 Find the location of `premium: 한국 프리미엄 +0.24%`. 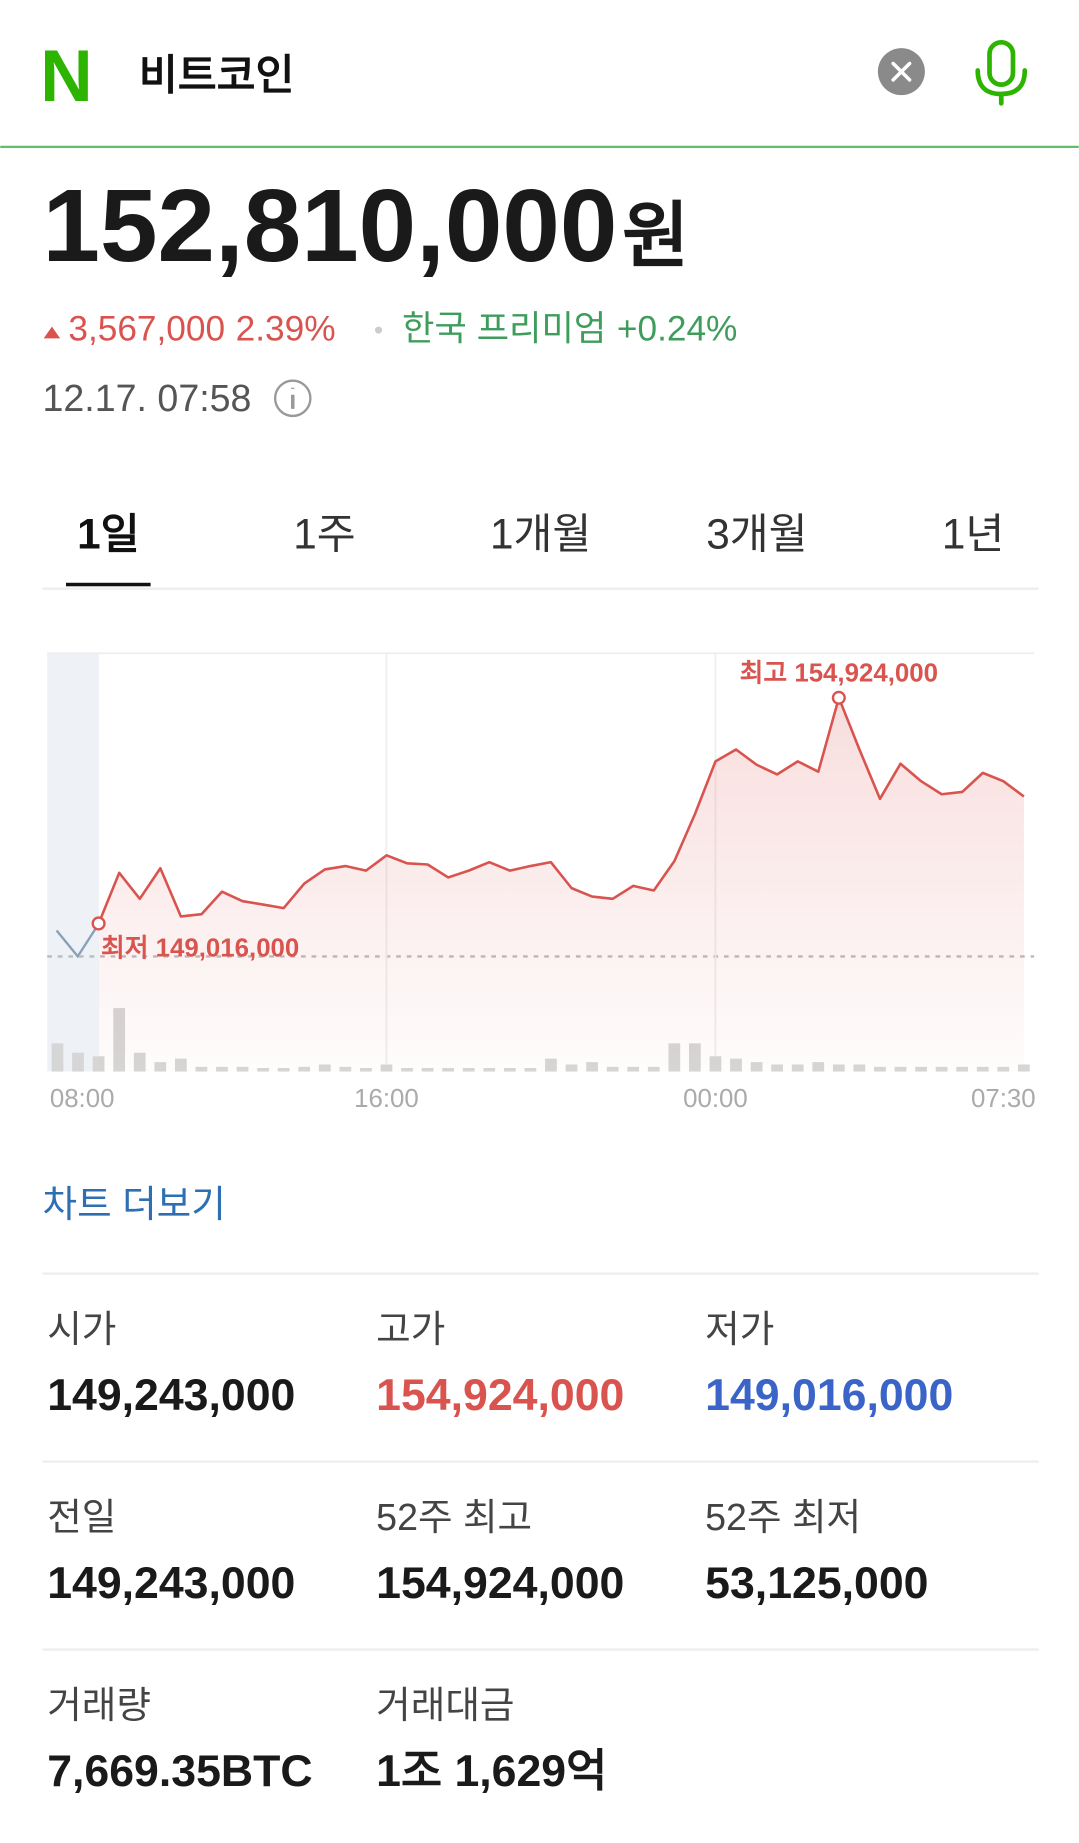

premium: 한국 프리미엄 +0.24% is located at coordinates (569, 329).